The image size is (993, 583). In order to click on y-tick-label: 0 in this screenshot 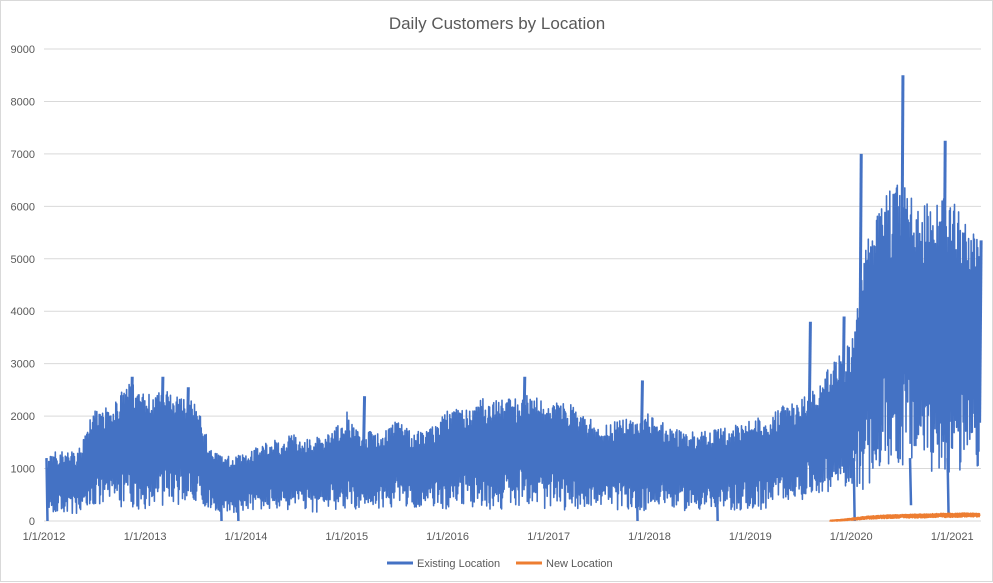, I will do `click(32, 522)`.